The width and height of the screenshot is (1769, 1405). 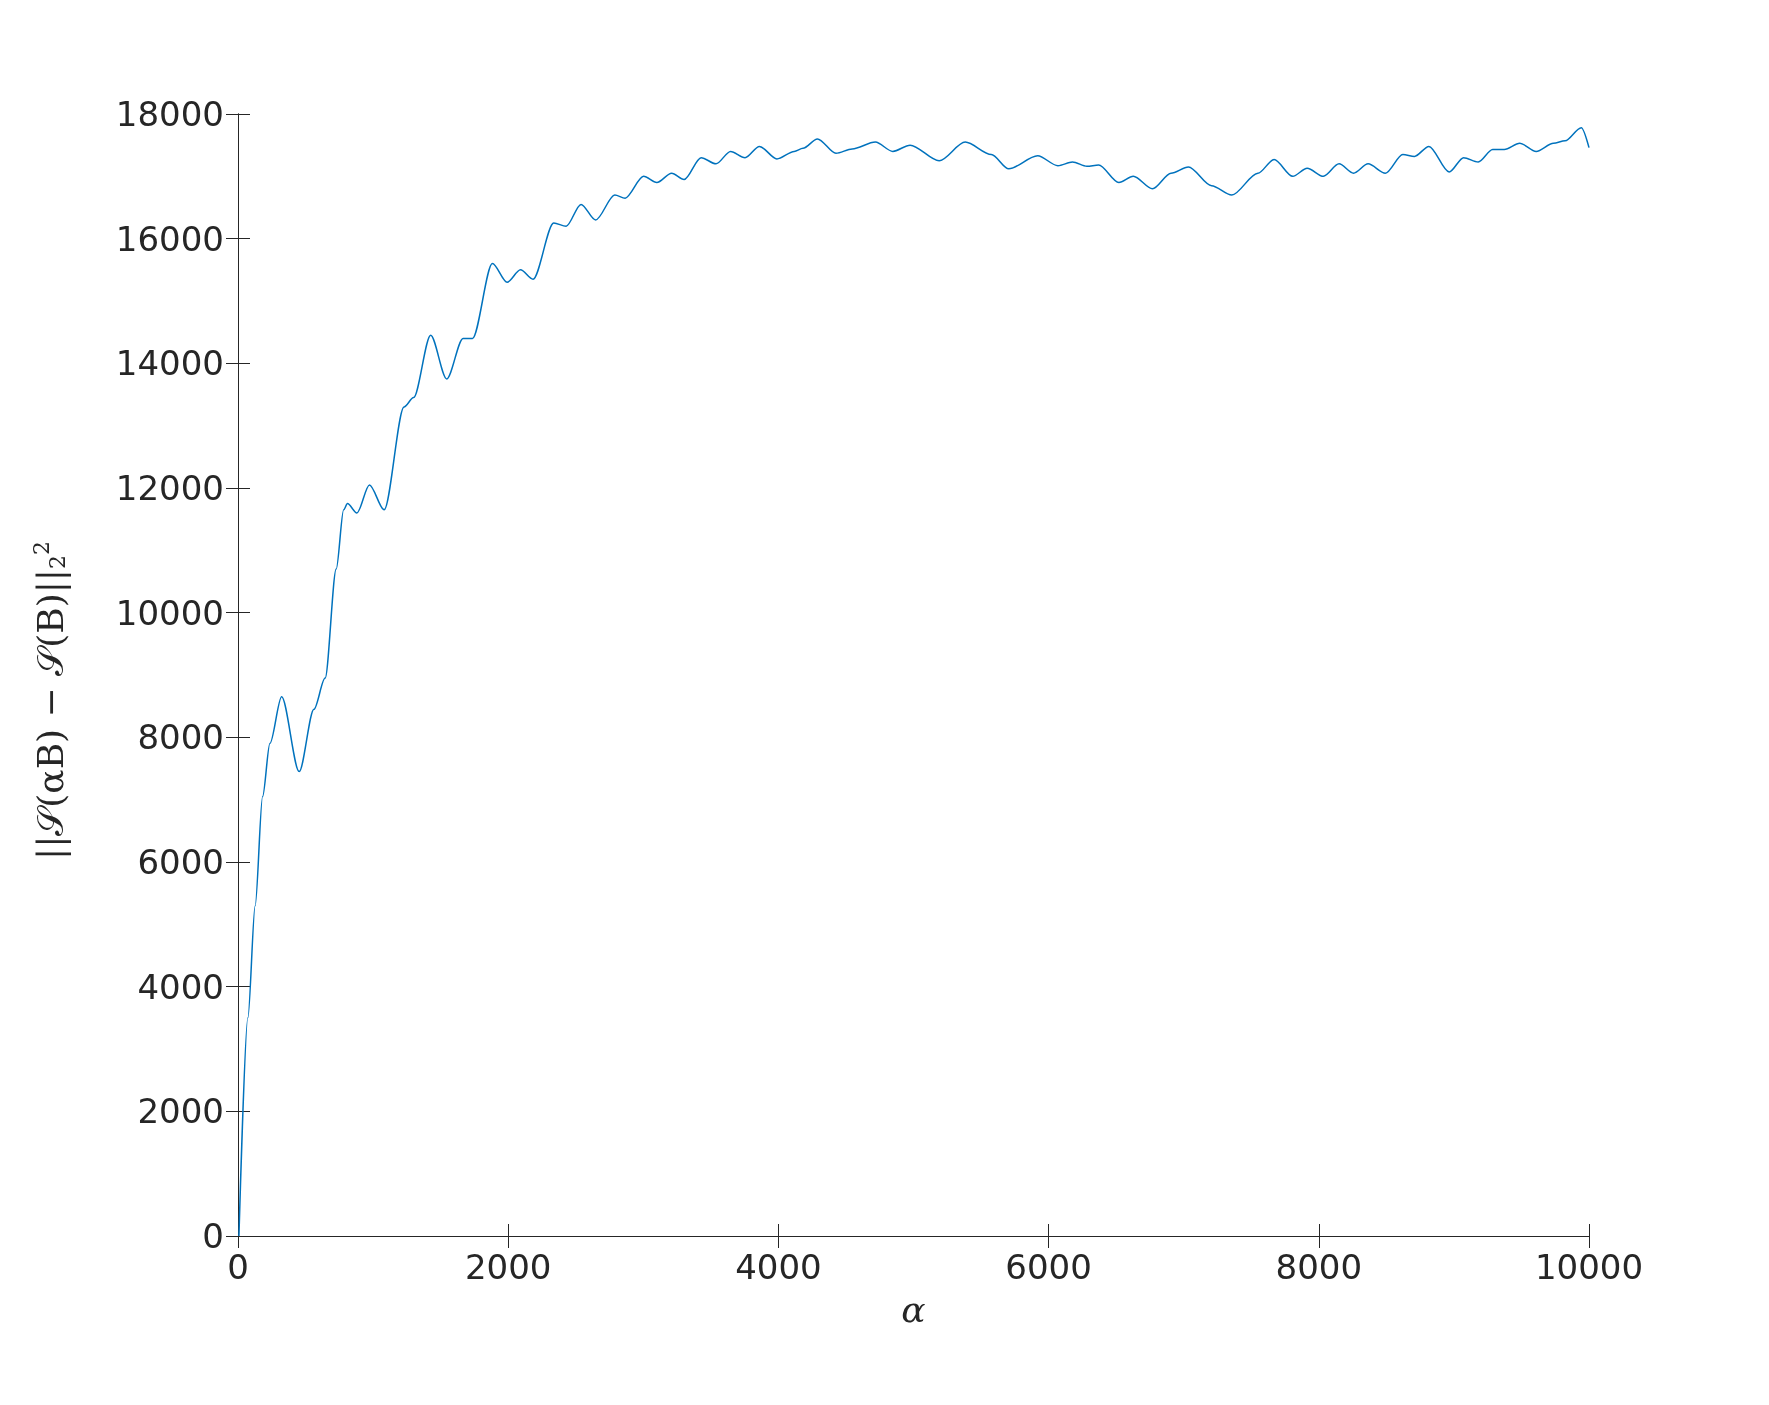 What do you see at coordinates (169, 363) in the screenshot?
I see `y-tick-label: 14000` at bounding box center [169, 363].